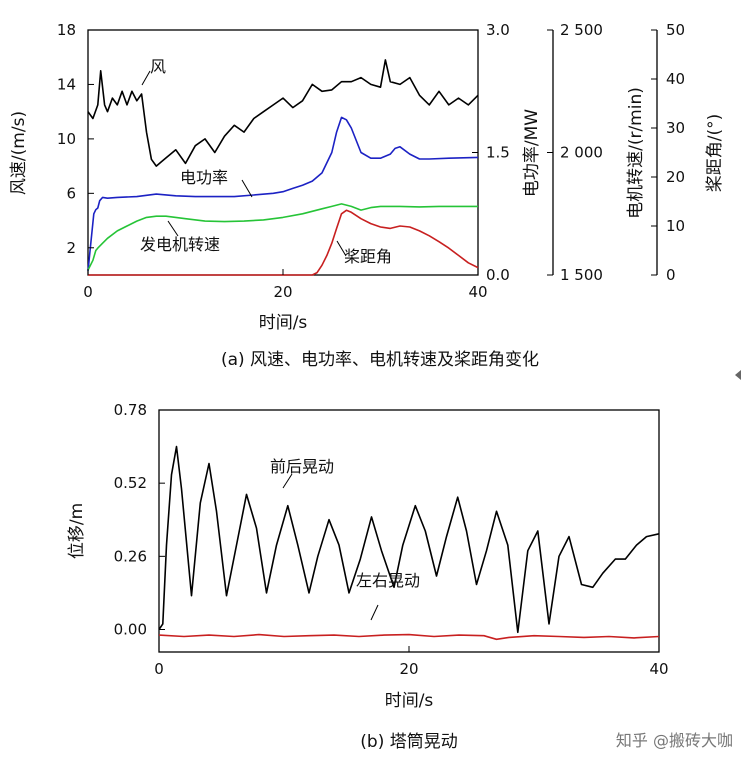 The height and width of the screenshot is (777, 741). I want to click on power-axis-label: 电功率/MW, so click(532, 153).